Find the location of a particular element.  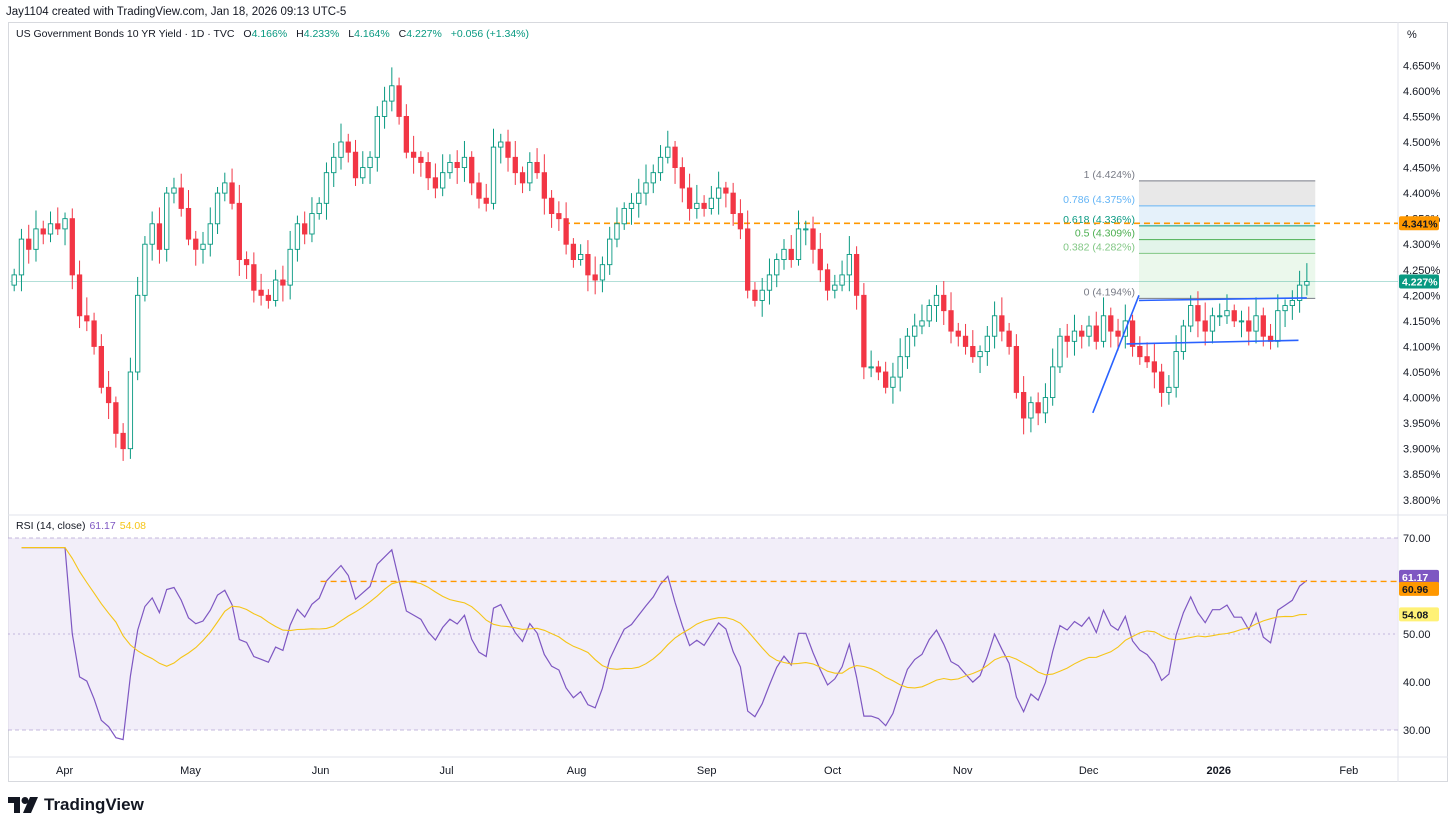

rsi-ma-badge-bg is located at coordinates (1419, 614).